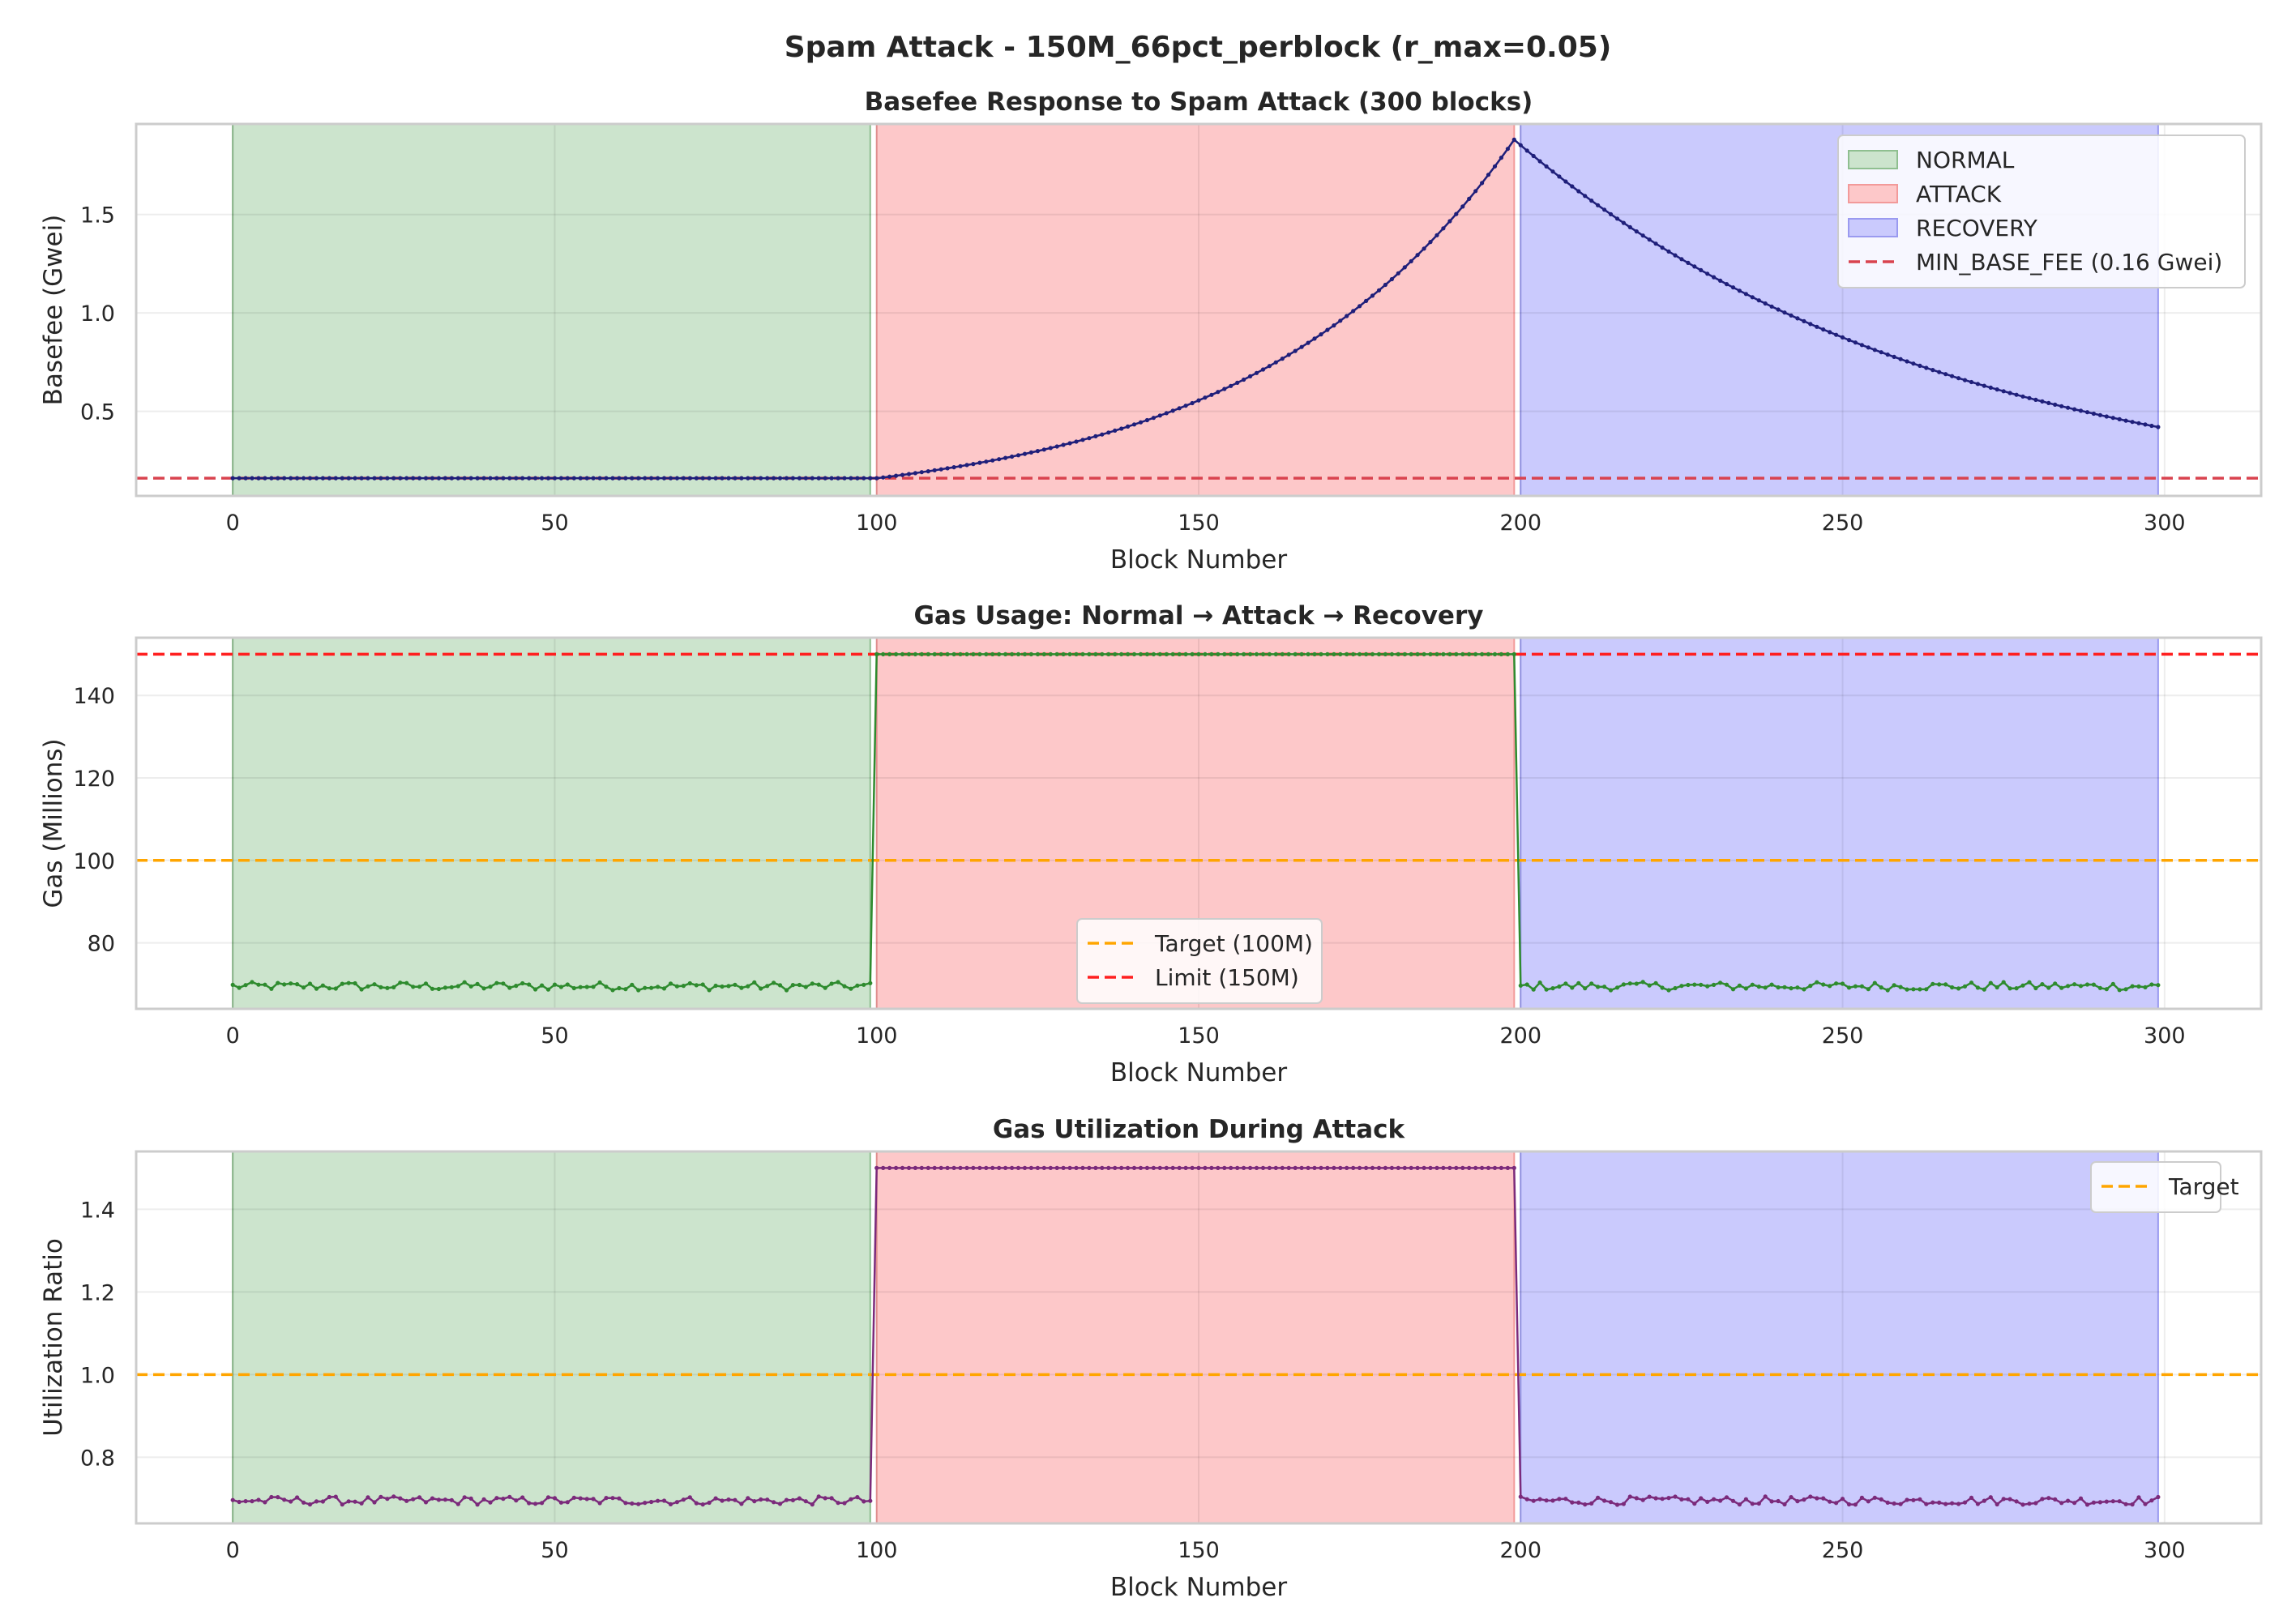  What do you see at coordinates (1199, 615) in the screenshot?
I see `panel-title: Gas Usage: Normal → Attack → Recovery` at bounding box center [1199, 615].